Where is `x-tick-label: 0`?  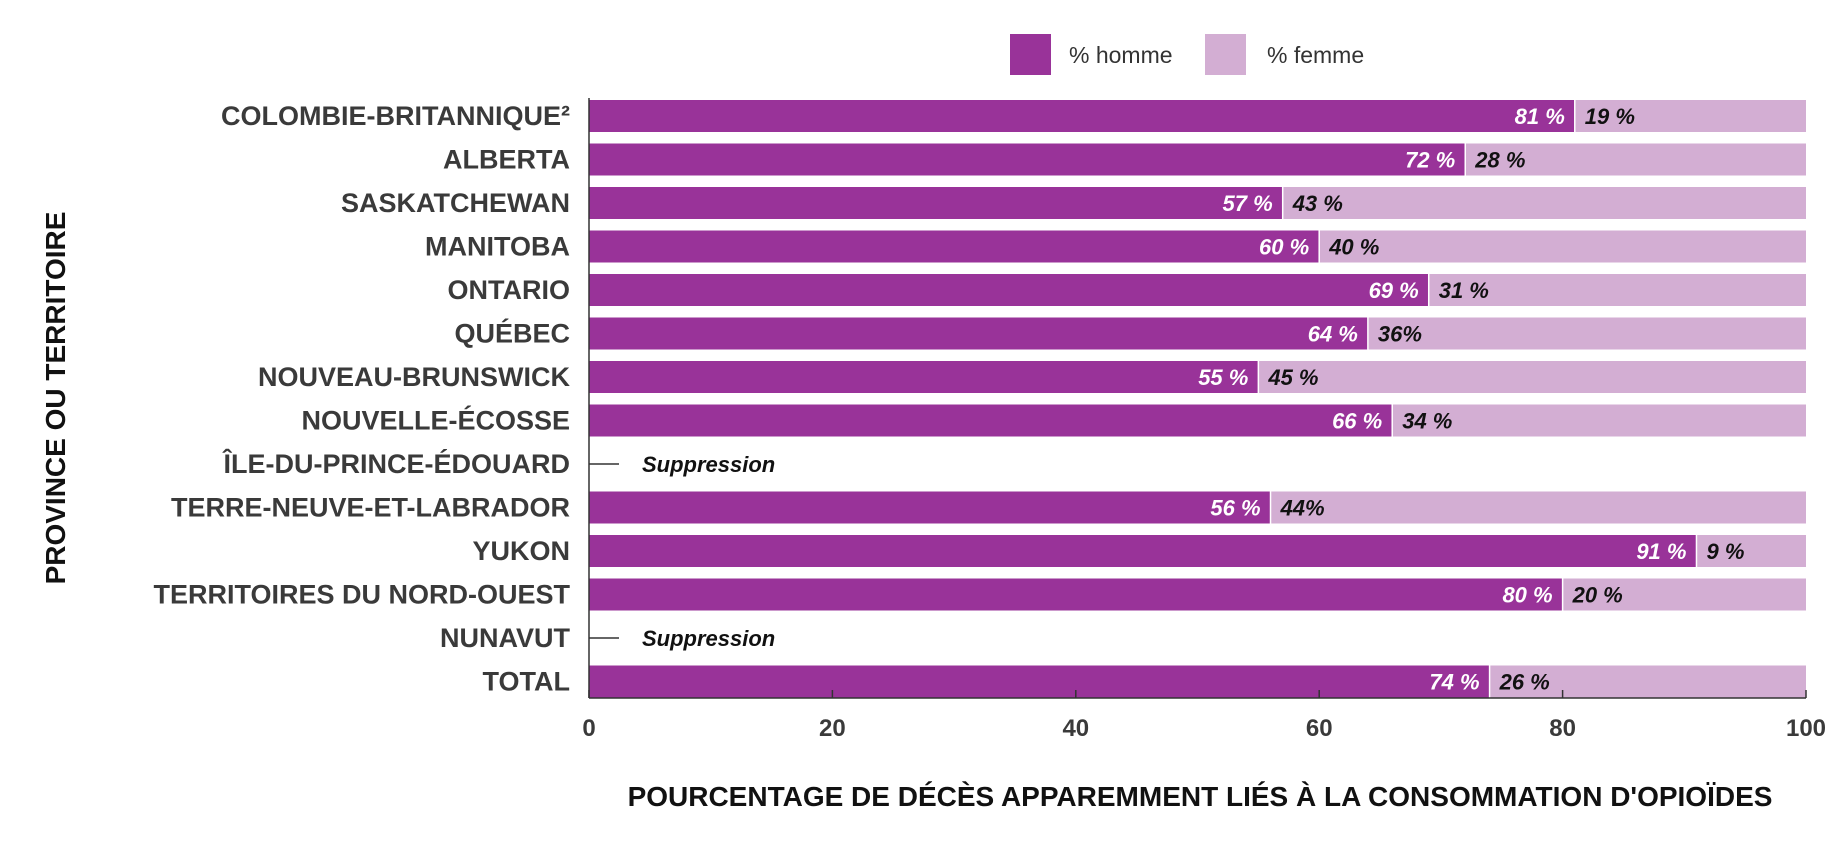 x-tick-label: 0 is located at coordinates (588, 728).